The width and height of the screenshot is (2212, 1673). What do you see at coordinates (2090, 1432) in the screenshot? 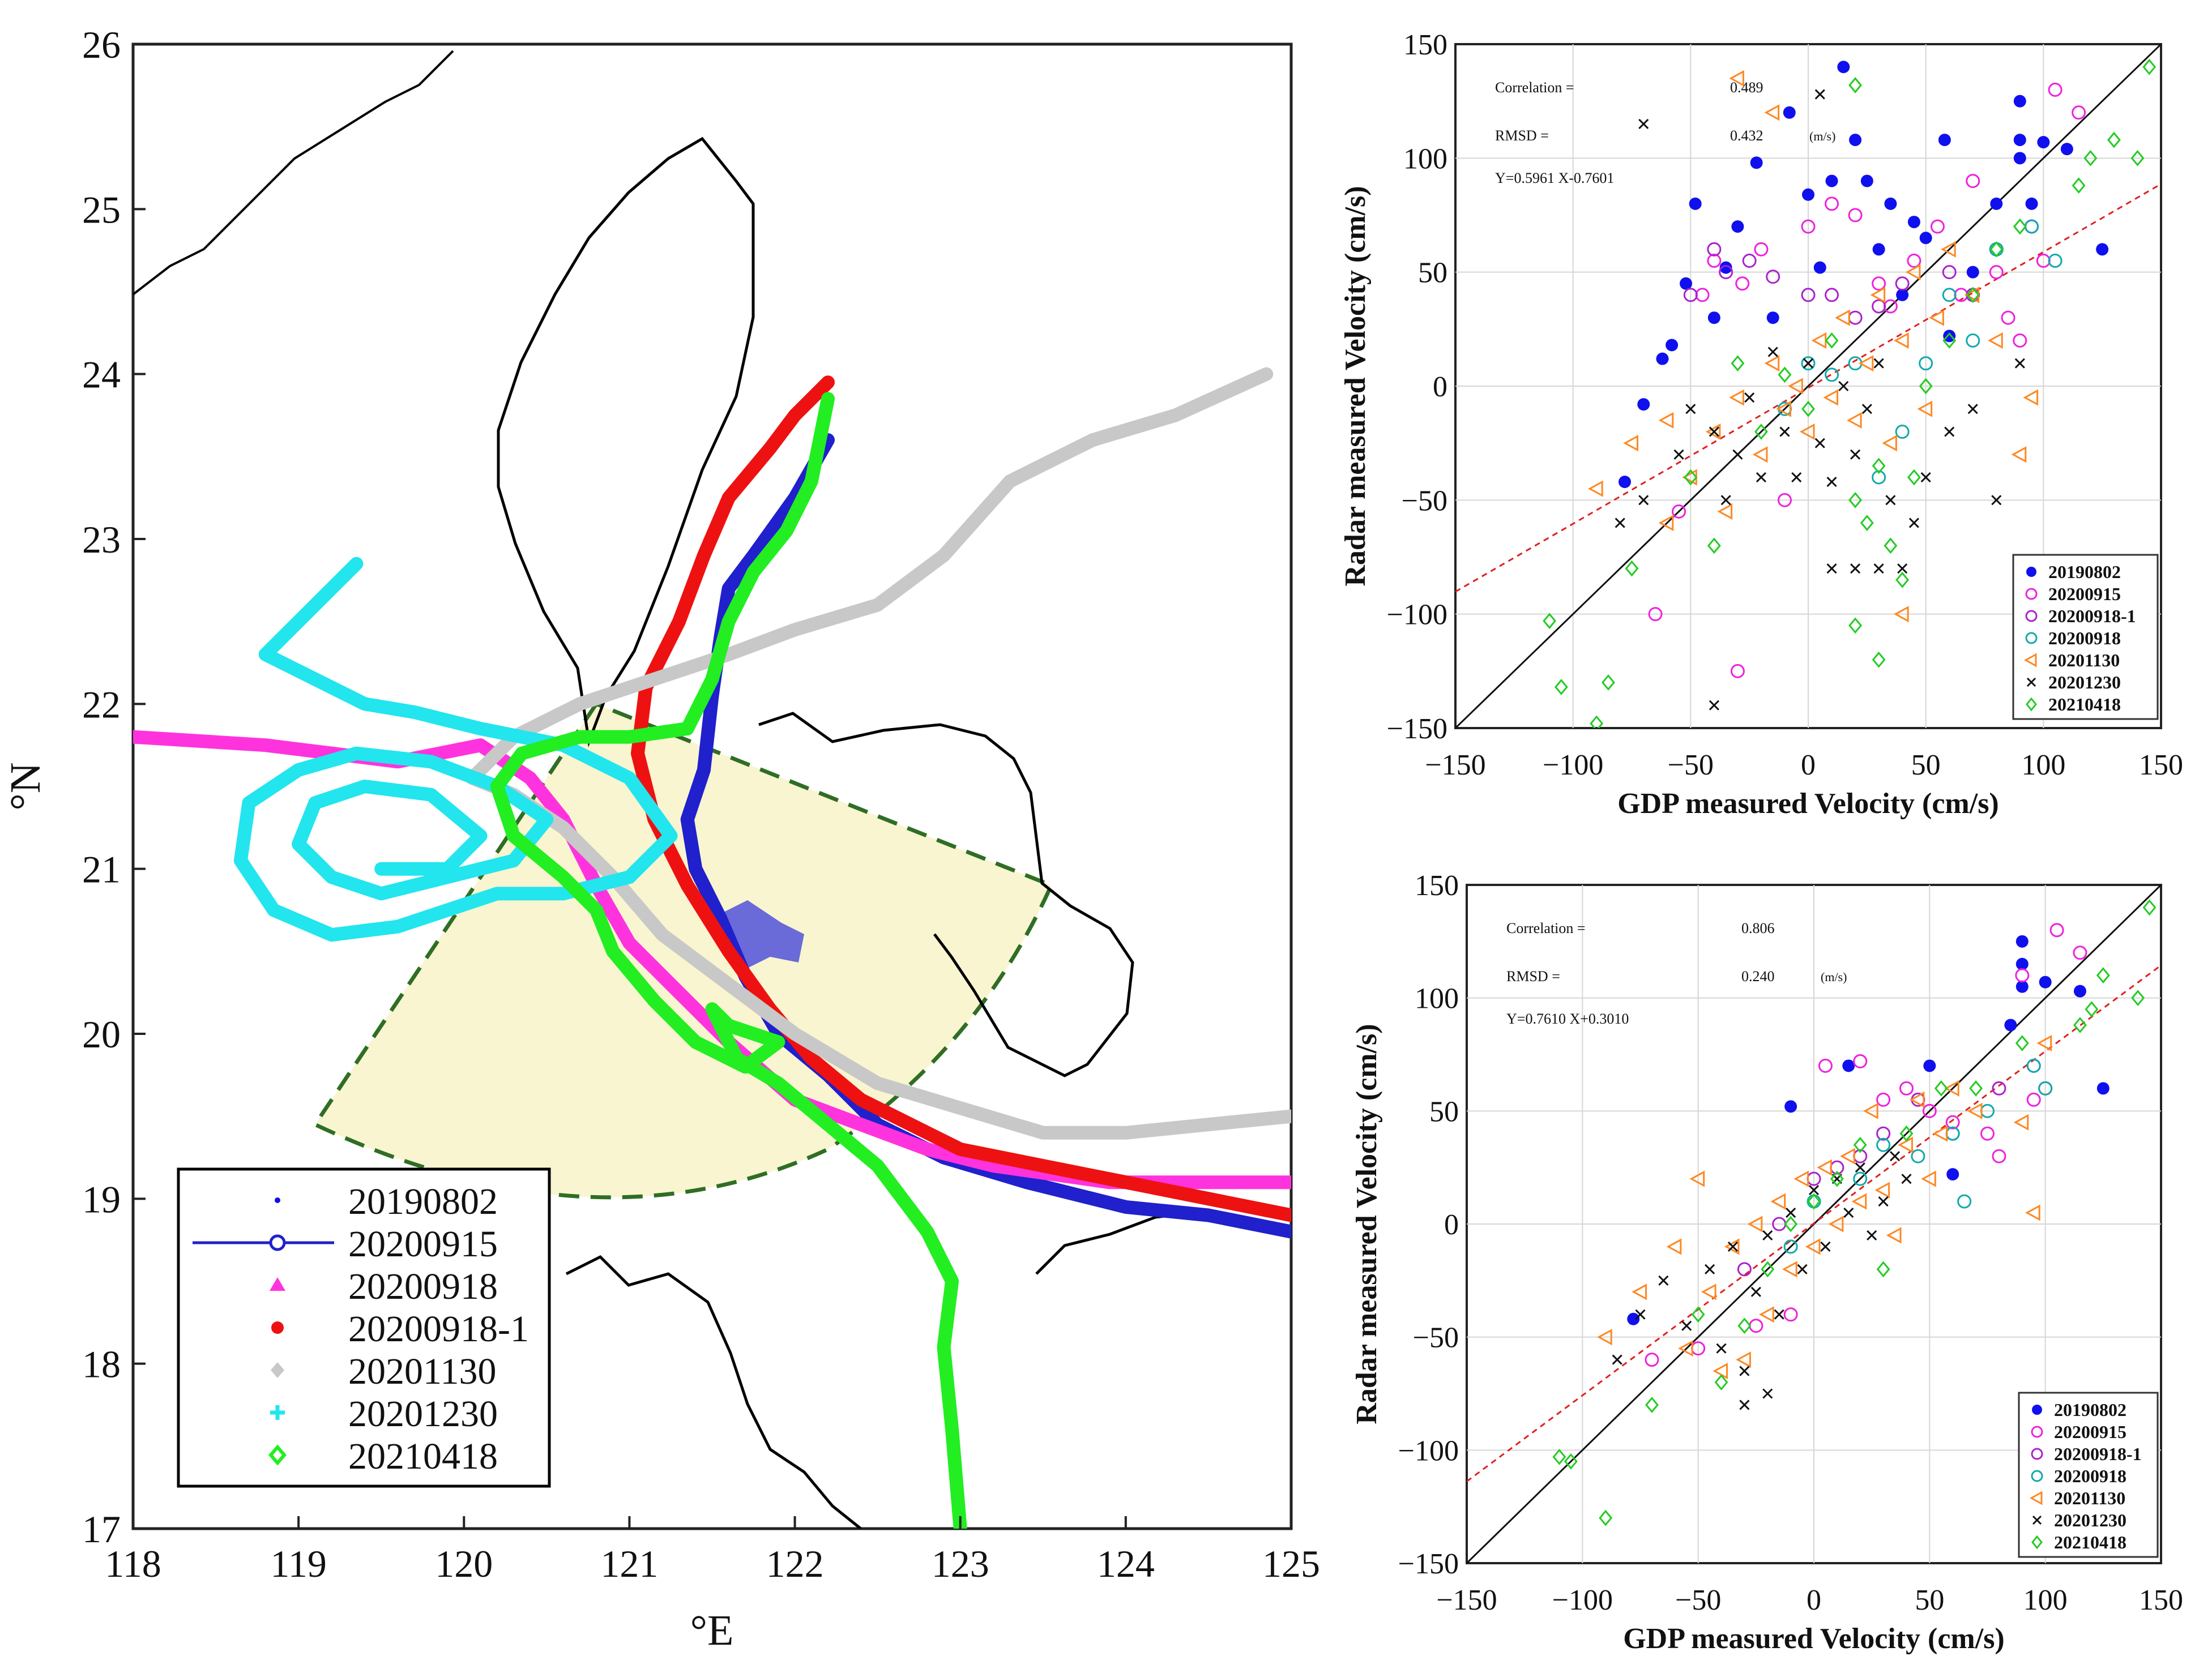
I see `scatter-legend-label: 20200915` at bounding box center [2090, 1432].